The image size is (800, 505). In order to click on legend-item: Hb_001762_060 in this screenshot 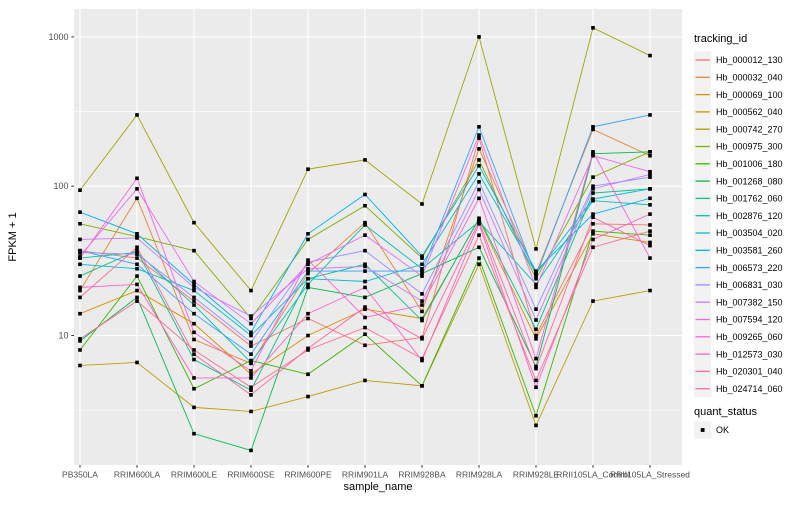, I will do `click(738, 198)`.